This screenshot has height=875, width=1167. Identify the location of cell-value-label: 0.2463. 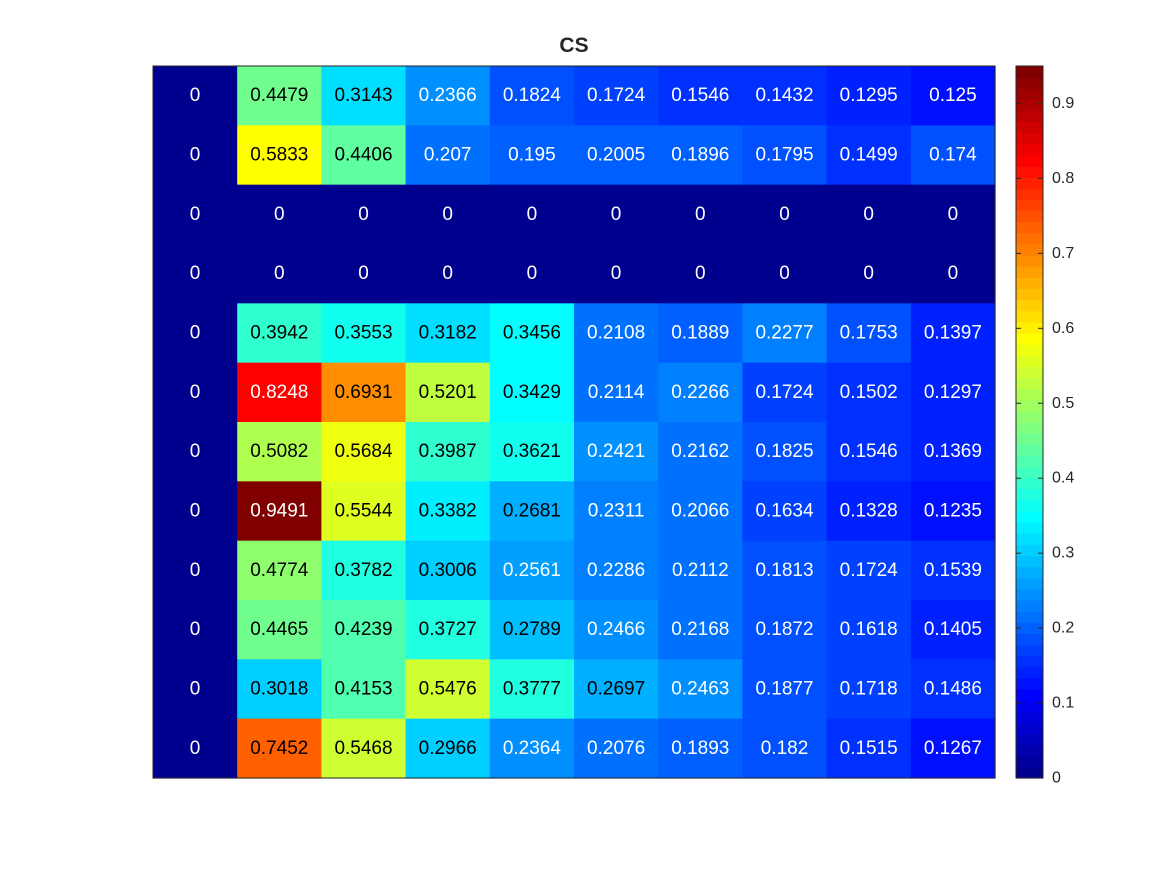
(700, 689).